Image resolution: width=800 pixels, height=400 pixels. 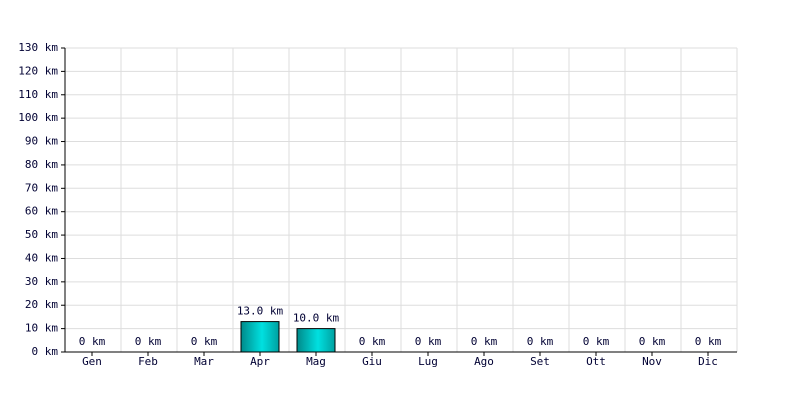 What do you see at coordinates (38, 70) in the screenshot?
I see `y-tick-label: 120 km` at bounding box center [38, 70].